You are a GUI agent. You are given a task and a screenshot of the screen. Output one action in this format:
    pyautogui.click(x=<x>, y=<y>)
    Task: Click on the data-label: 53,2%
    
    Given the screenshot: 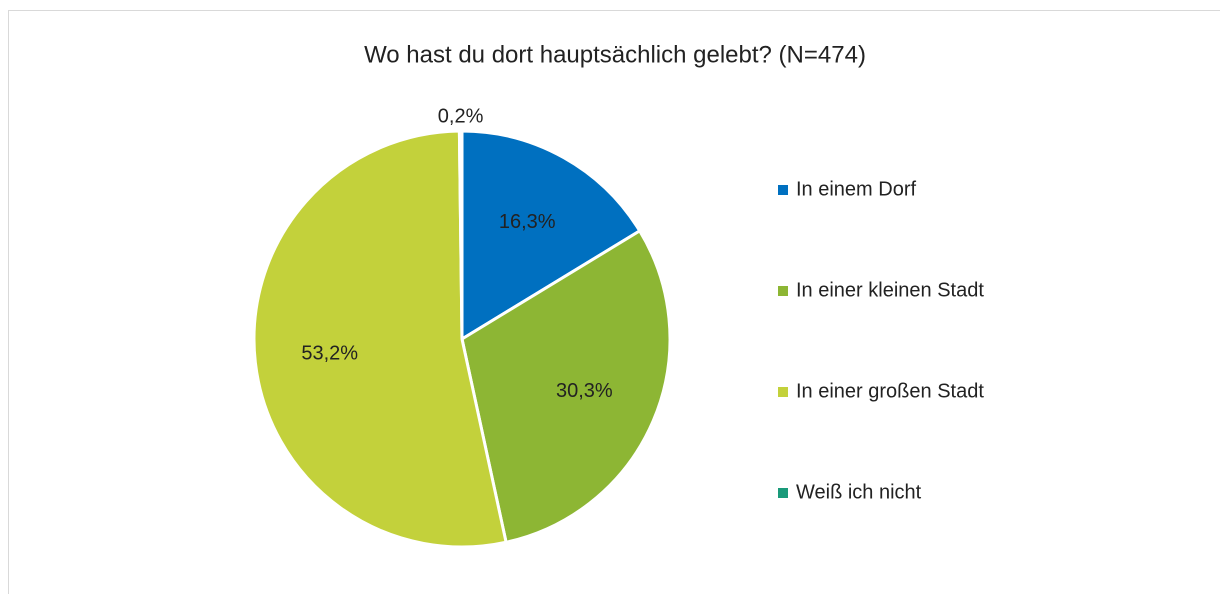 What is the action you would take?
    pyautogui.click(x=329, y=353)
    